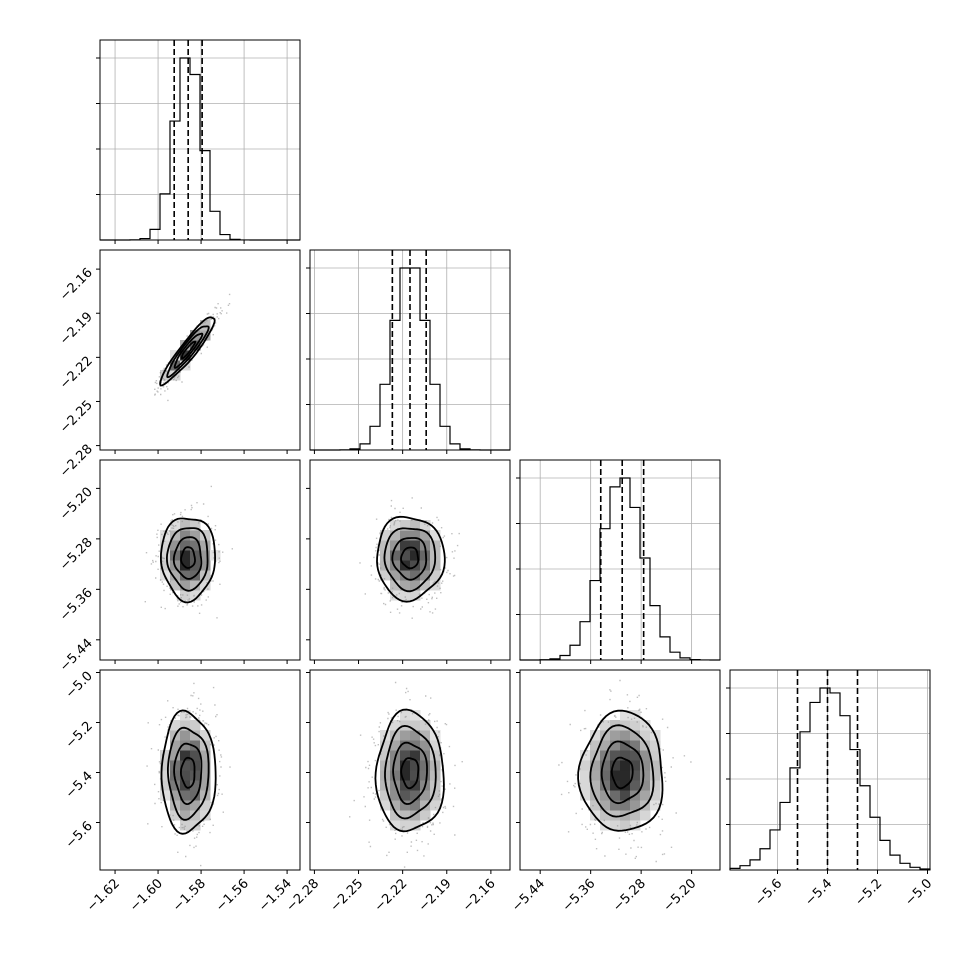 The width and height of the screenshot is (970, 970). What do you see at coordinates (76, 504) in the screenshot?
I see `y-tick-label-2-3: −5.20` at bounding box center [76, 504].